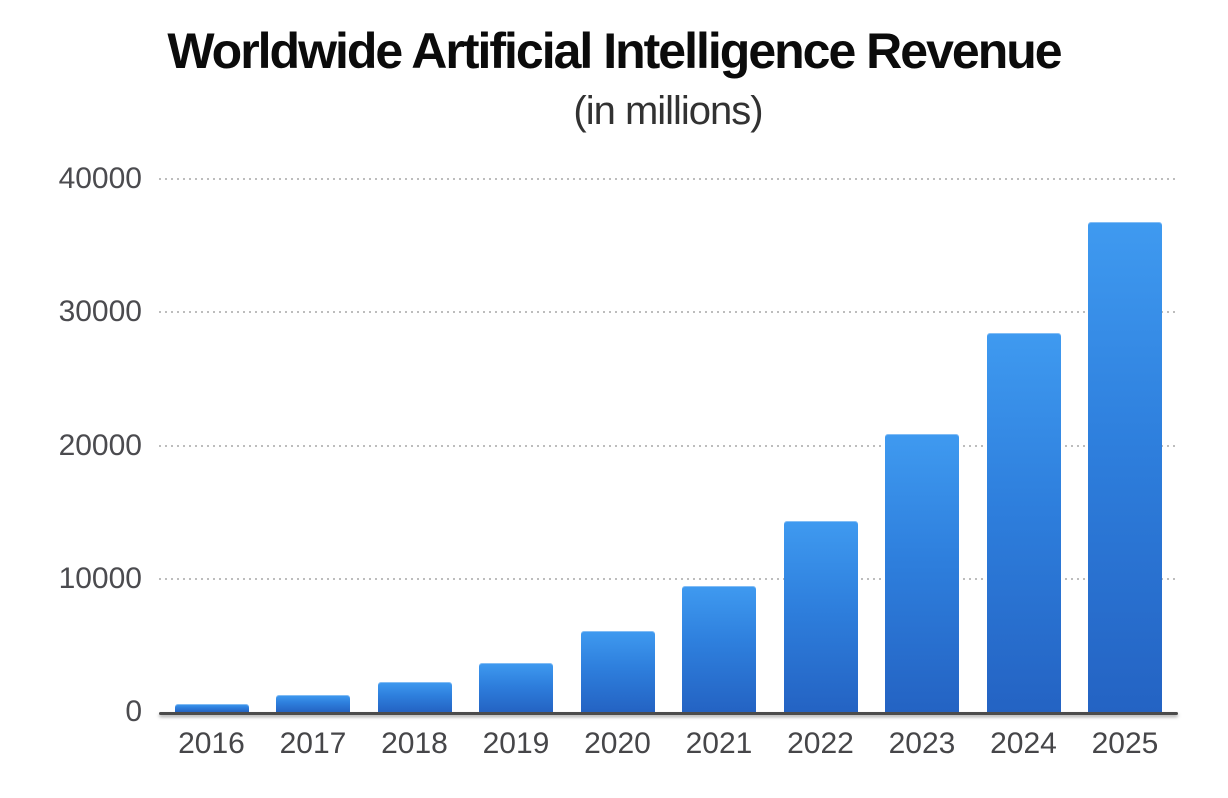 This screenshot has height=798, width=1228. What do you see at coordinates (1125, 743) in the screenshot?
I see `x-axis-tick-label-2025: 2025` at bounding box center [1125, 743].